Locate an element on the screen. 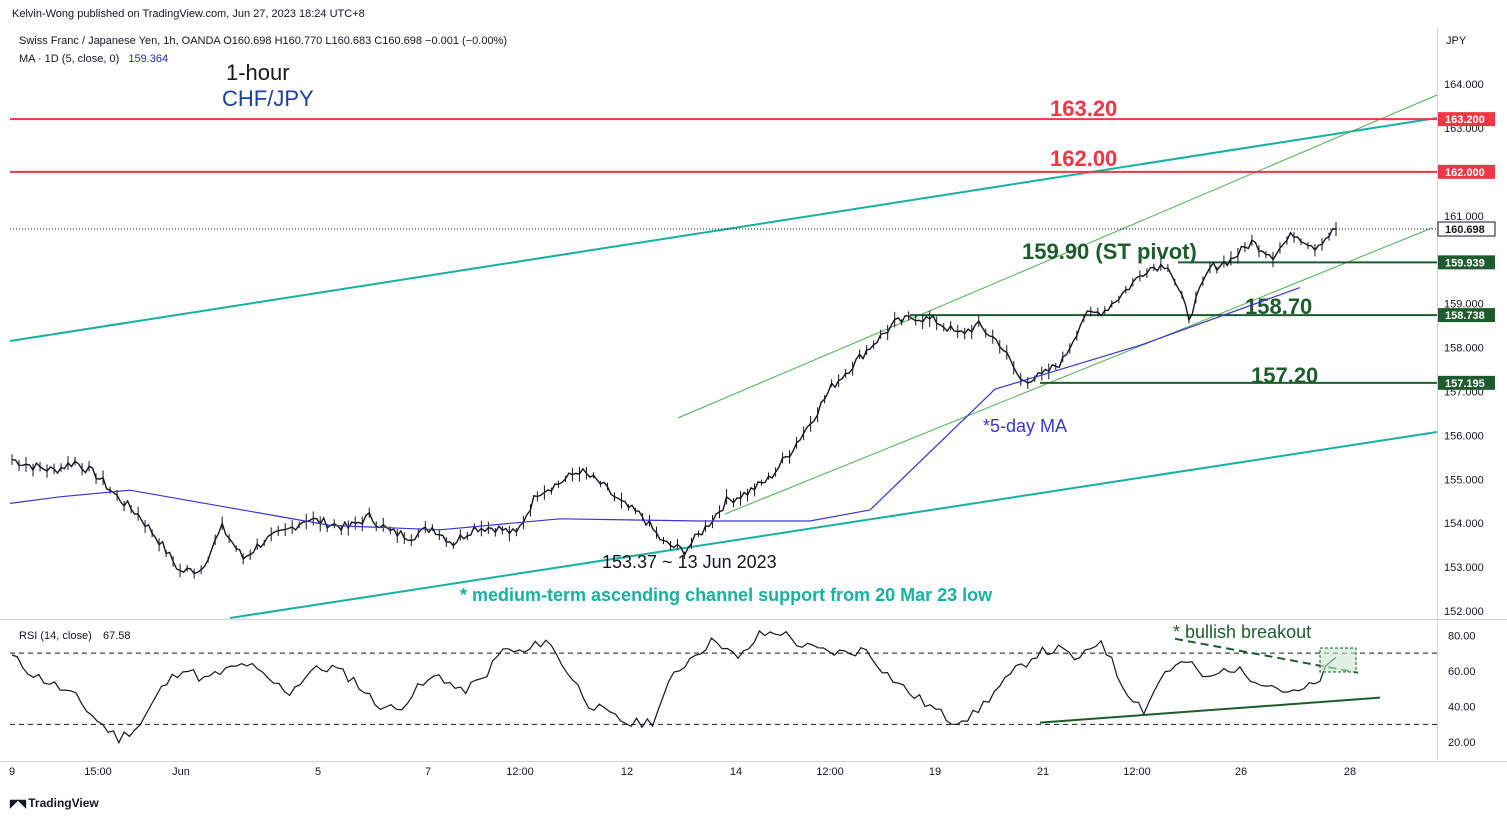  time-axis-tick: 19 is located at coordinates (935, 772).